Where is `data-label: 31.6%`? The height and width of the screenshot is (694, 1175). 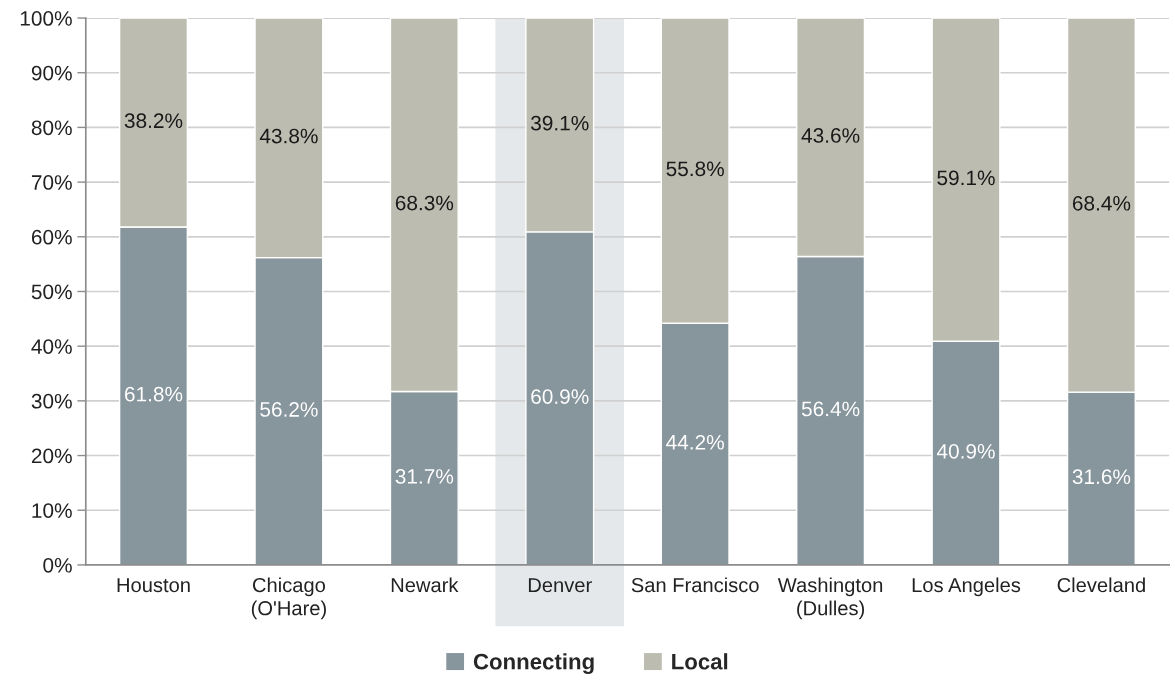 data-label: 31.6% is located at coordinates (1101, 477).